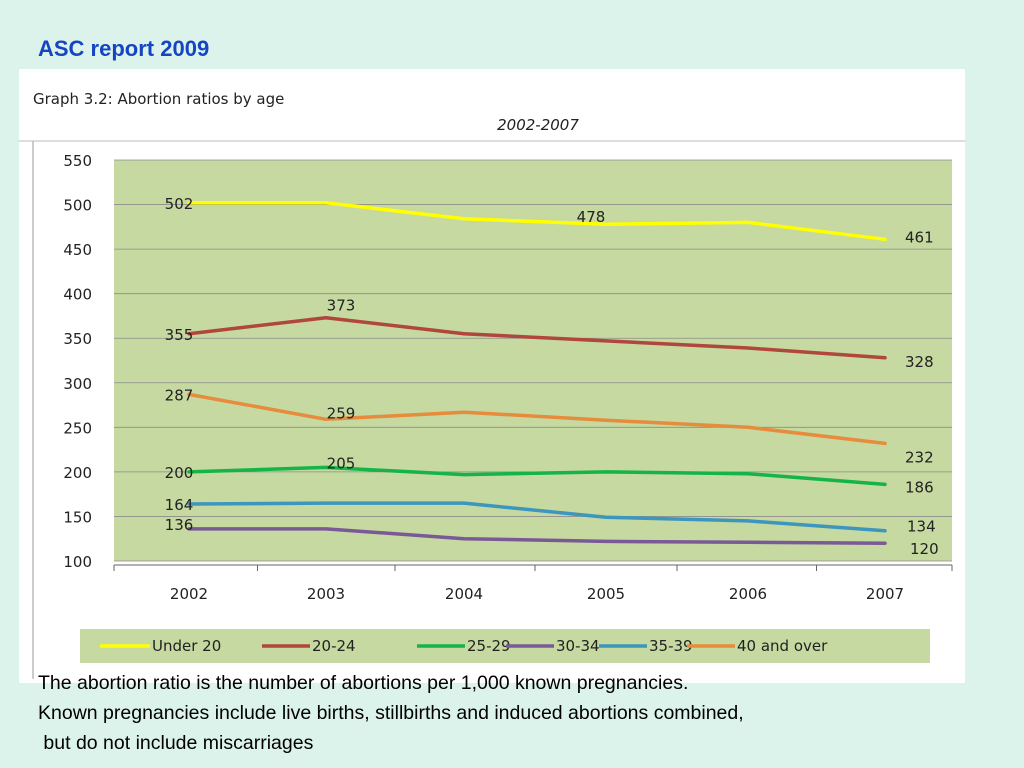 This screenshot has width=1024, height=768. Describe the element at coordinates (606, 594) in the screenshot. I see `x-tick-label: 2005` at that location.